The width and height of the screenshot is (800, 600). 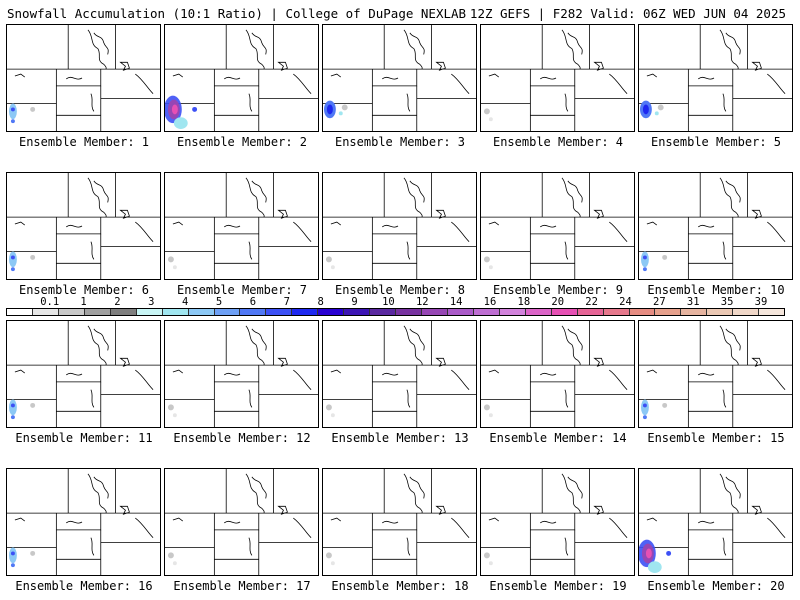 I want to click on colorbar-tick-label: 16, so click(x=490, y=302).